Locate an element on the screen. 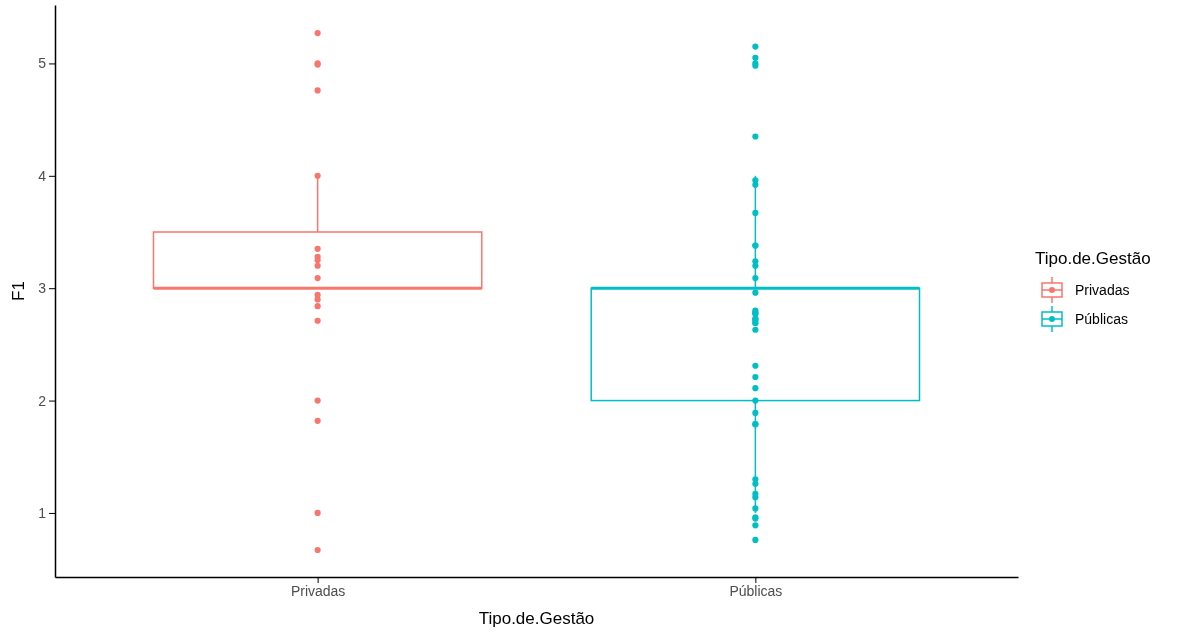 The image size is (1201, 632). y-tick-label: 4 is located at coordinates (42, 175).